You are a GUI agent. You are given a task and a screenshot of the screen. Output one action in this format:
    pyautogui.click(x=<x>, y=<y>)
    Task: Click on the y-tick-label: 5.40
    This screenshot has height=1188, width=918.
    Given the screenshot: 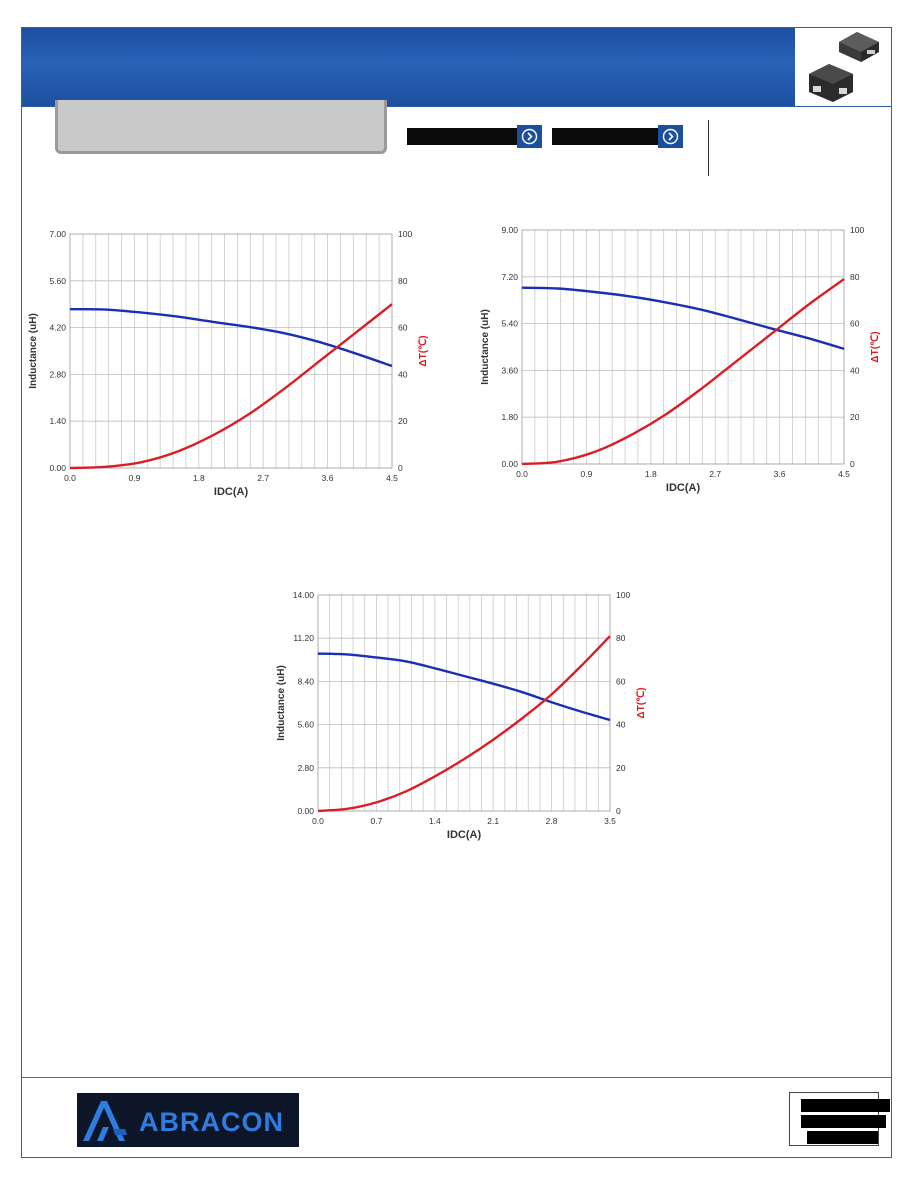 What is the action you would take?
    pyautogui.click(x=509, y=324)
    